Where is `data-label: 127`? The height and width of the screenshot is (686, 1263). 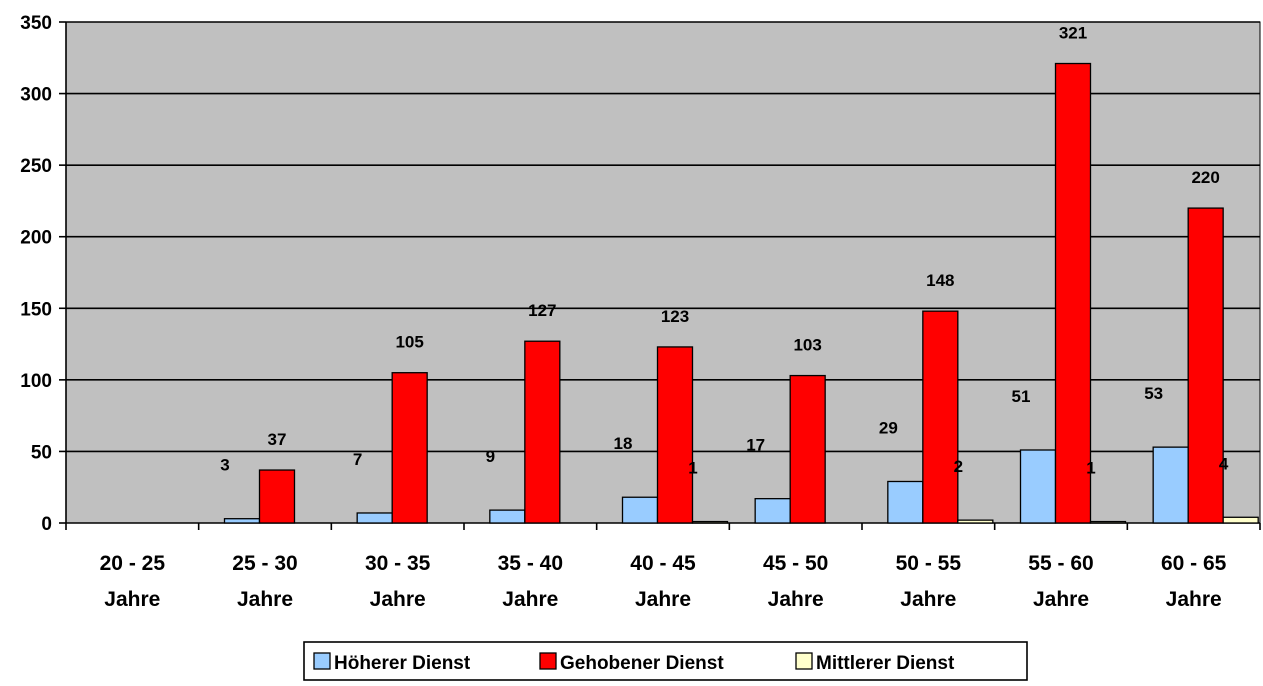
data-label: 127 is located at coordinates (542, 310).